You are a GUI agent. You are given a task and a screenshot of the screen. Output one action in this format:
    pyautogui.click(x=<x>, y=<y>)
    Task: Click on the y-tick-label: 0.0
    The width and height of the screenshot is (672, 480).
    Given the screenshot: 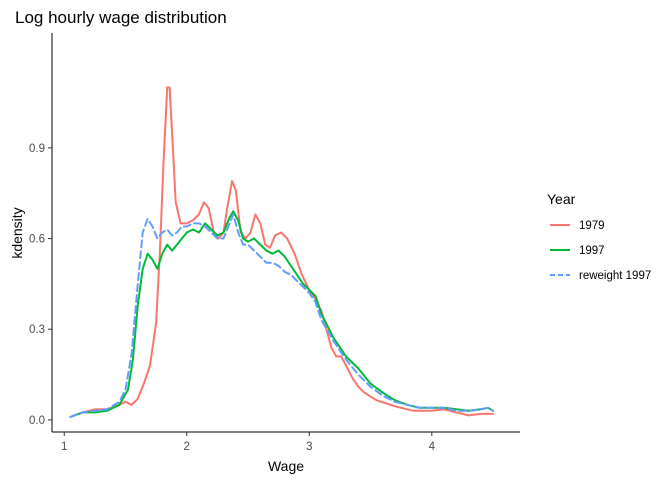 What is the action you would take?
    pyautogui.click(x=37, y=421)
    